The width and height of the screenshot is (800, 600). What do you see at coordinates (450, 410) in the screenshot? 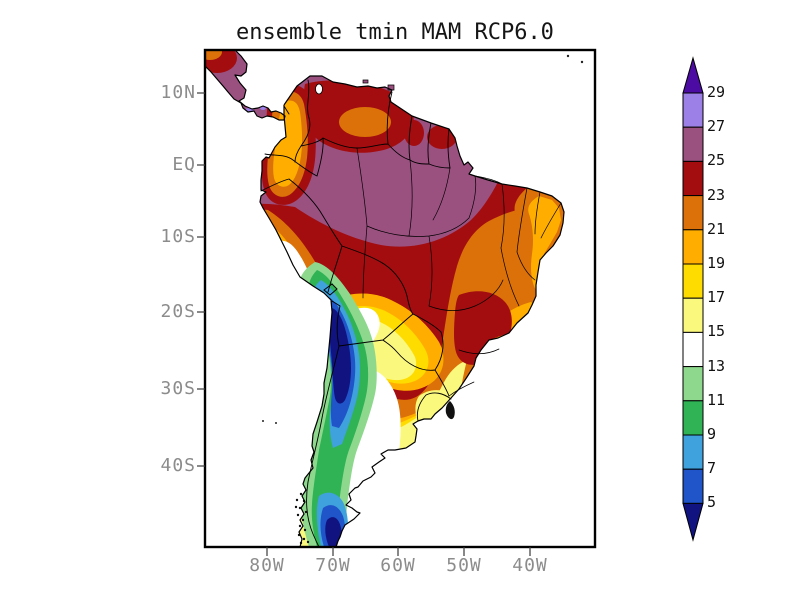
I see `lagoon-patos` at bounding box center [450, 410].